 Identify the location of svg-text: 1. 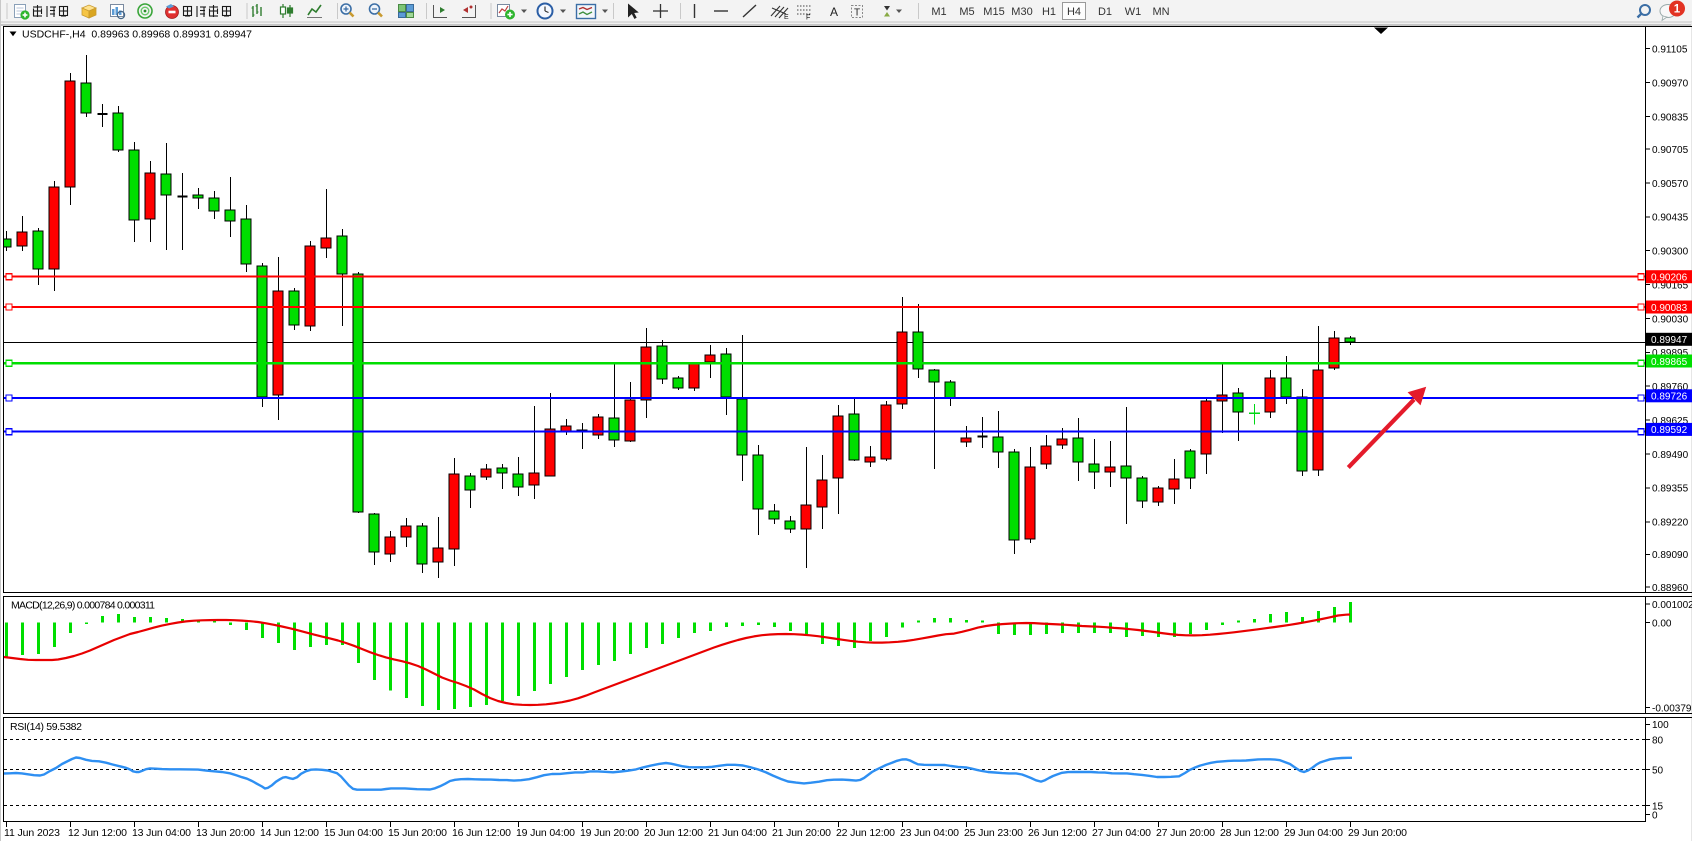
(1677, 10).